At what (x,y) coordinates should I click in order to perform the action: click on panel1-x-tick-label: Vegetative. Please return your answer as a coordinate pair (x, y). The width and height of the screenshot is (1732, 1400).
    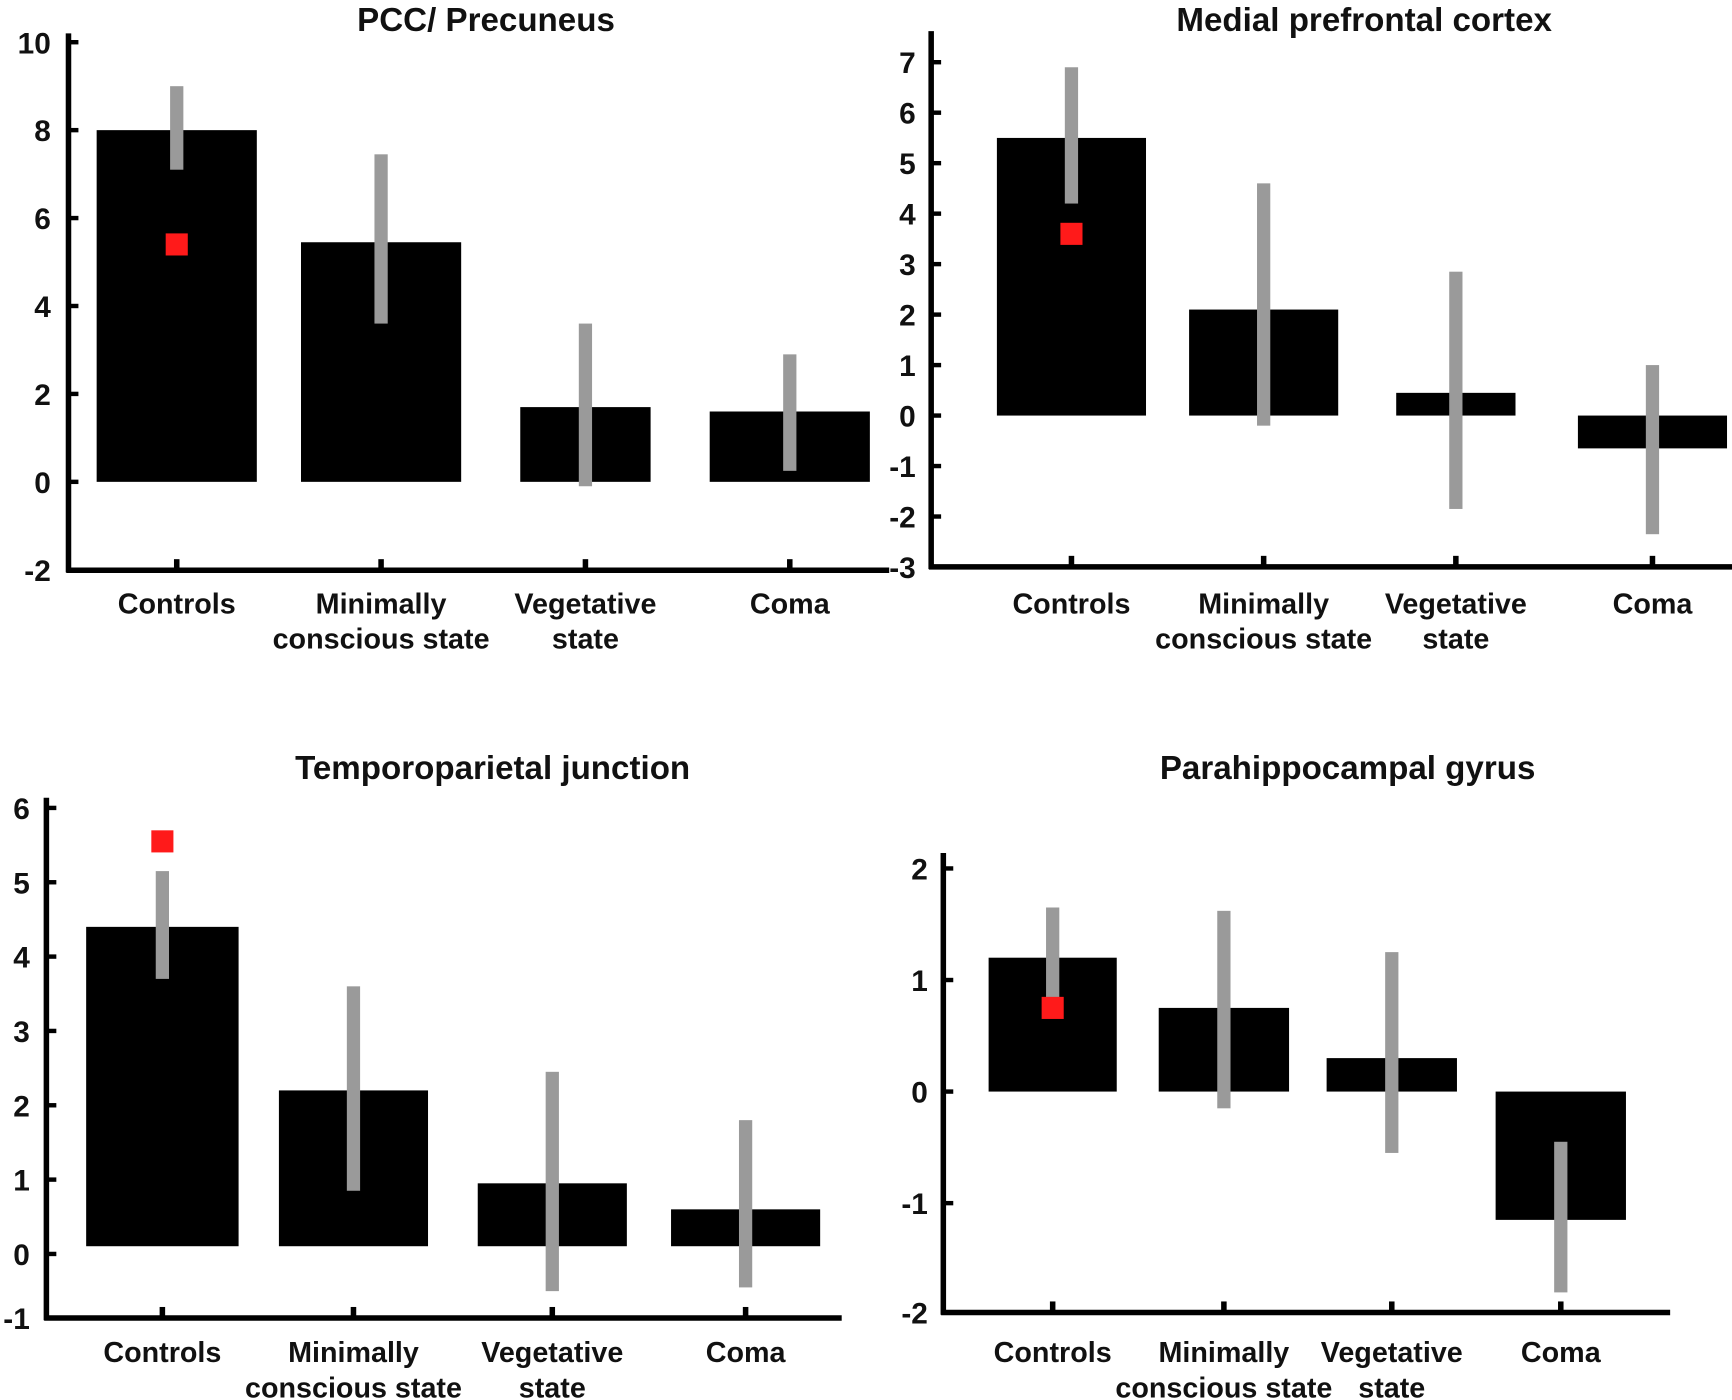
    Looking at the image, I should click on (585, 604).